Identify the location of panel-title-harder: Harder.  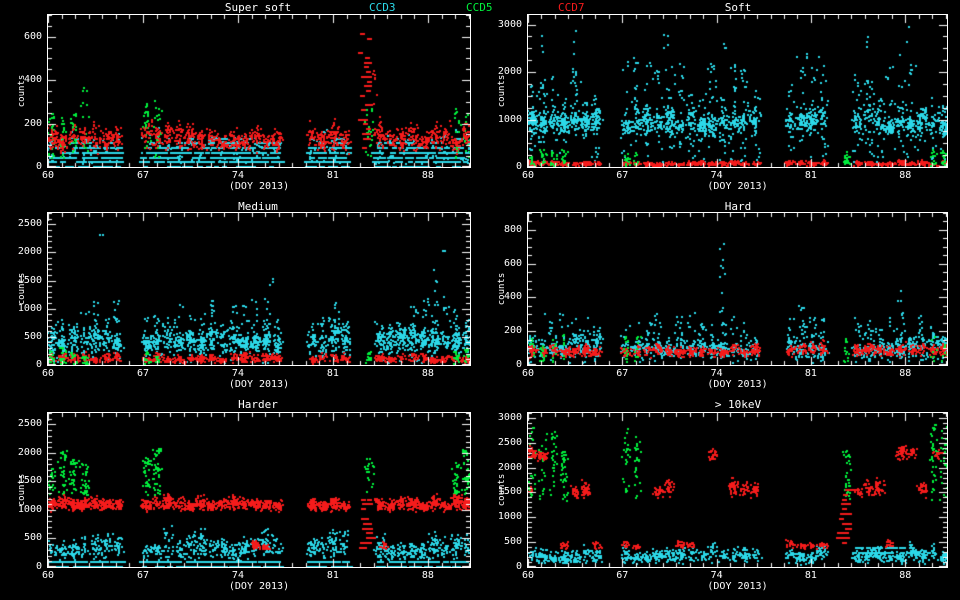
(258, 404).